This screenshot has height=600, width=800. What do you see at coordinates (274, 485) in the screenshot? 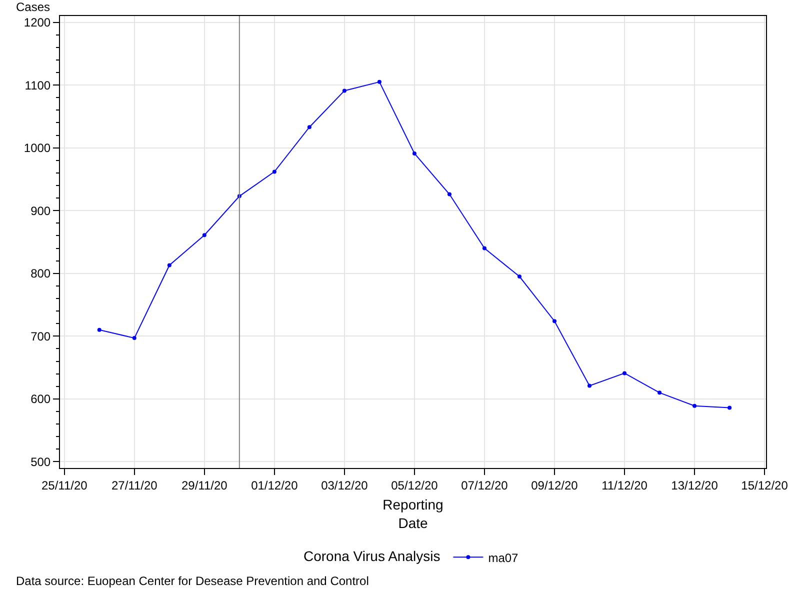
I see `x-tick-label: 01/12/20` at bounding box center [274, 485].